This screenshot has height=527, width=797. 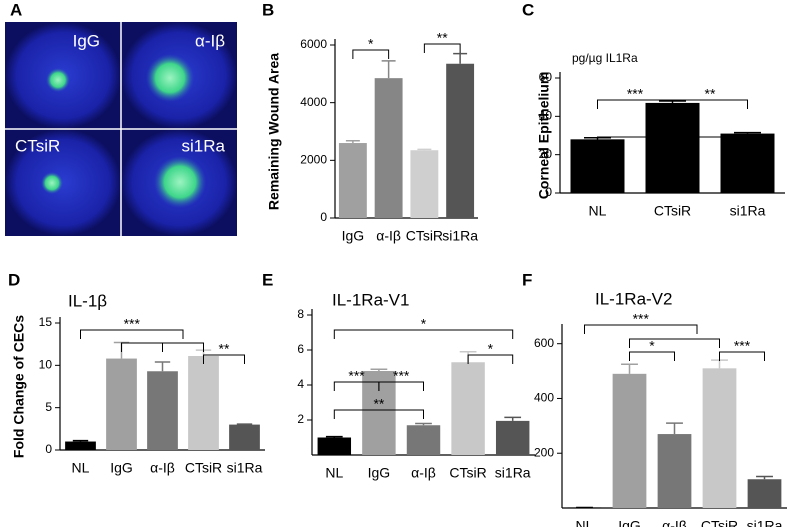 I want to click on image-label: CTsiR, so click(x=37, y=145).